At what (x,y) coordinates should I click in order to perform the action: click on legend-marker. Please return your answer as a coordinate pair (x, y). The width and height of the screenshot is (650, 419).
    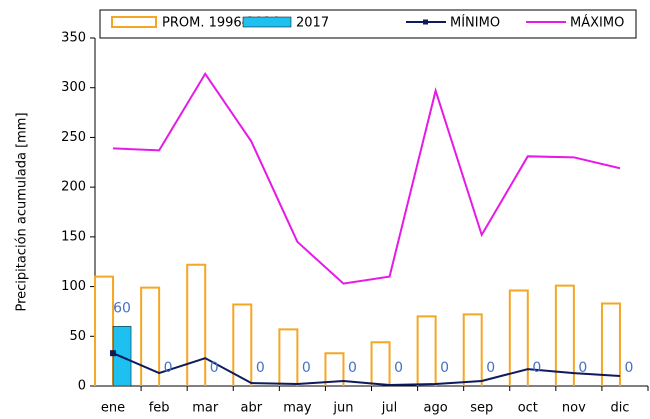
    Looking at the image, I should click on (425, 22).